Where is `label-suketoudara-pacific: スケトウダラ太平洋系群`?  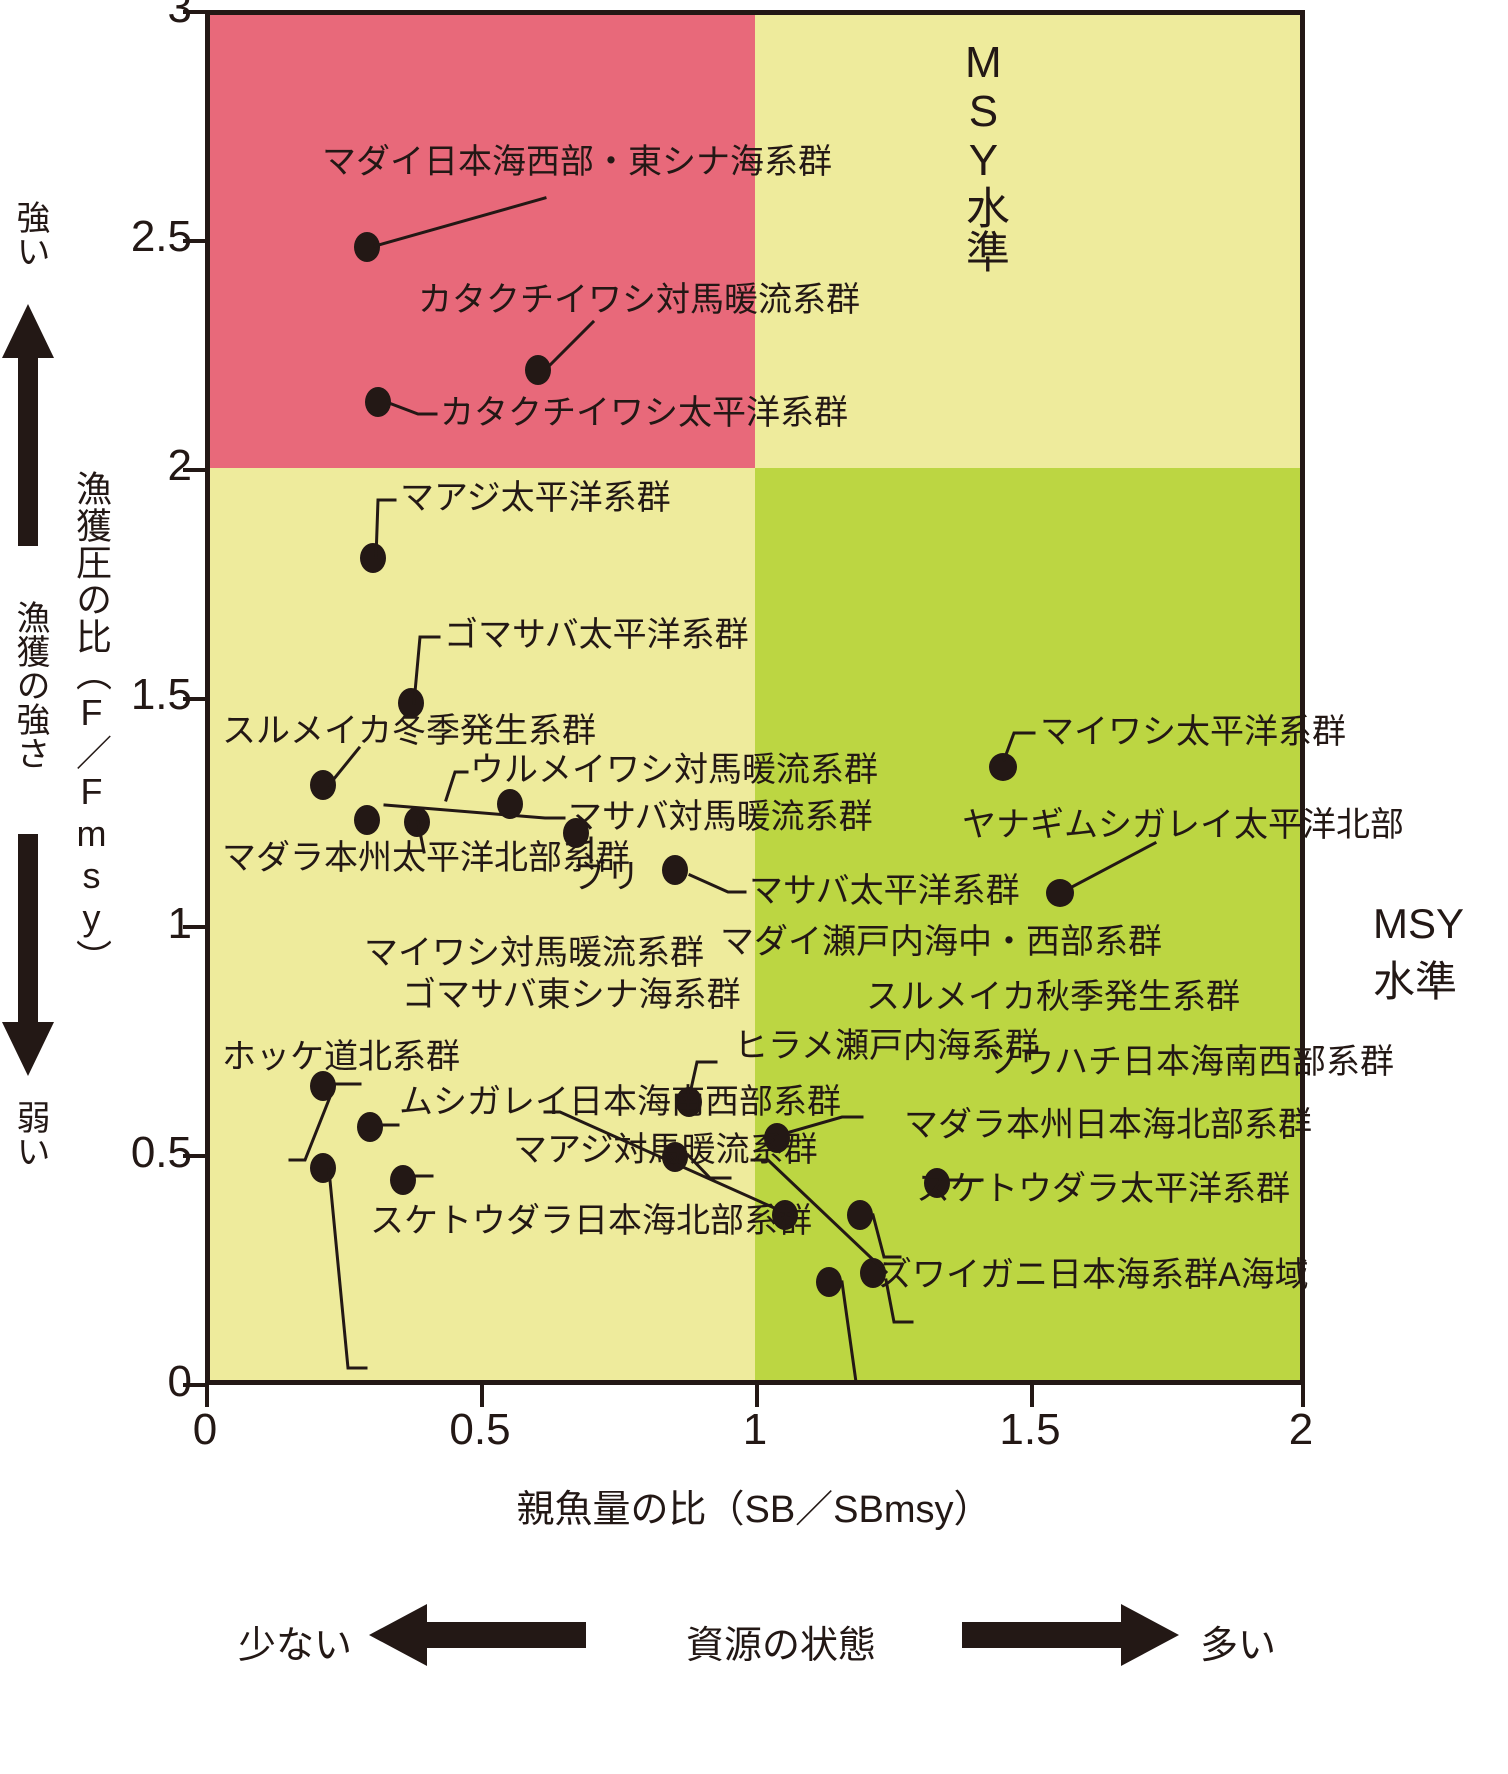 label-suketoudara-pacific: スケトウダラ太平洋系群 is located at coordinates (1103, 1189).